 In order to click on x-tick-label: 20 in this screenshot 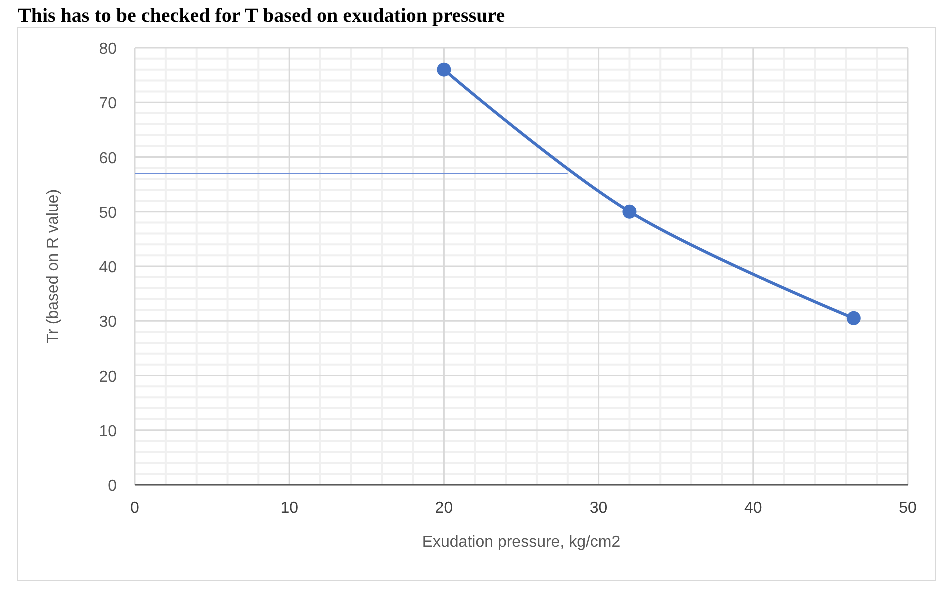, I will do `click(444, 508)`.